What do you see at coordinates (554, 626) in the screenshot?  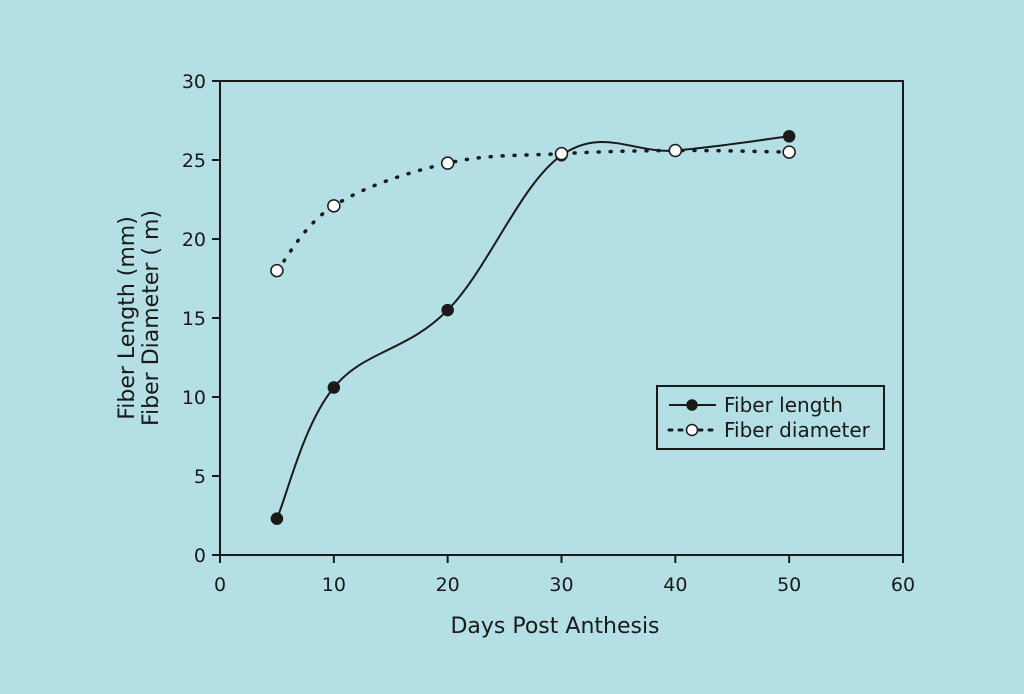 I see `x-axis-title: Days Post Anthesis` at bounding box center [554, 626].